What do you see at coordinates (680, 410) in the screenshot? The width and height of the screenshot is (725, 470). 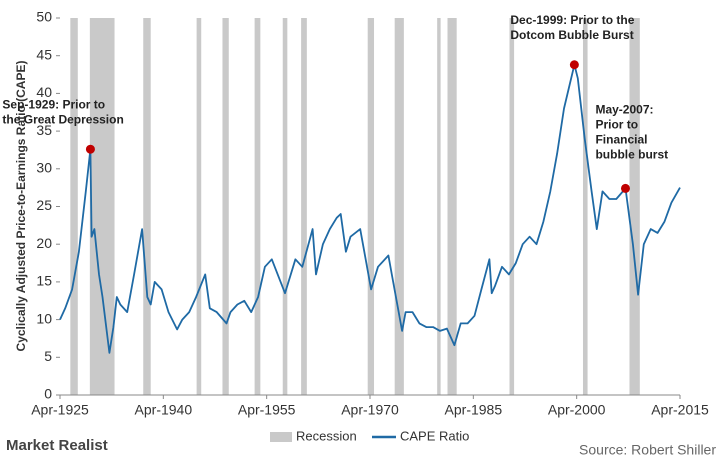 I see `x-tick-label: Apr-2015` at bounding box center [680, 410].